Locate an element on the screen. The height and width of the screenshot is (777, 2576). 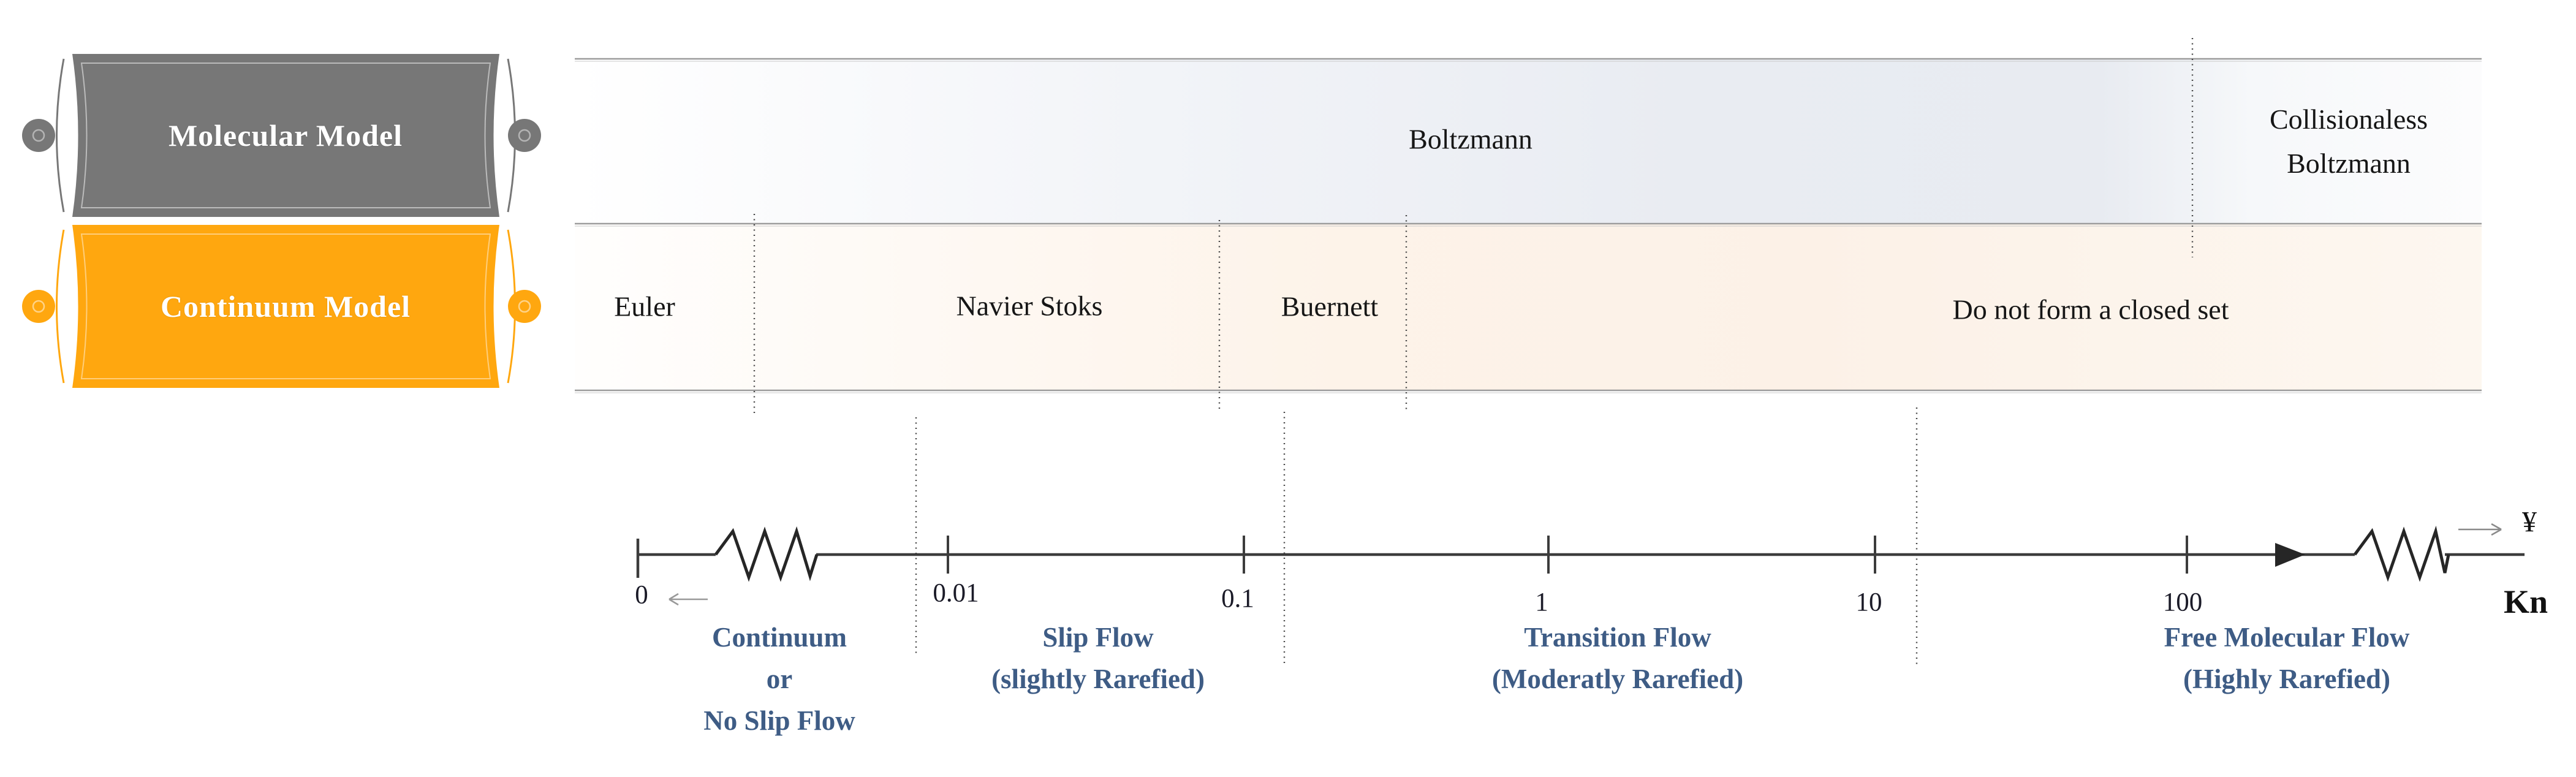
continuum-model-badge is located at coordinates (281, 306).